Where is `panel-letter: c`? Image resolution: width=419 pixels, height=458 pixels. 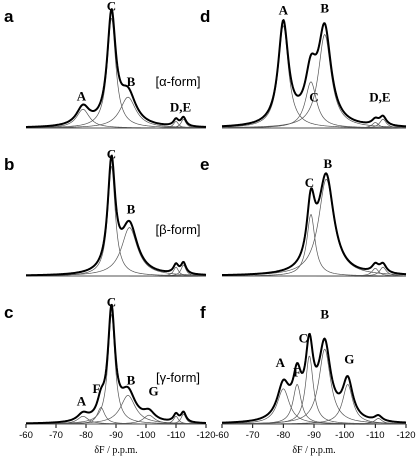 panel-letter: c is located at coordinates (8, 312).